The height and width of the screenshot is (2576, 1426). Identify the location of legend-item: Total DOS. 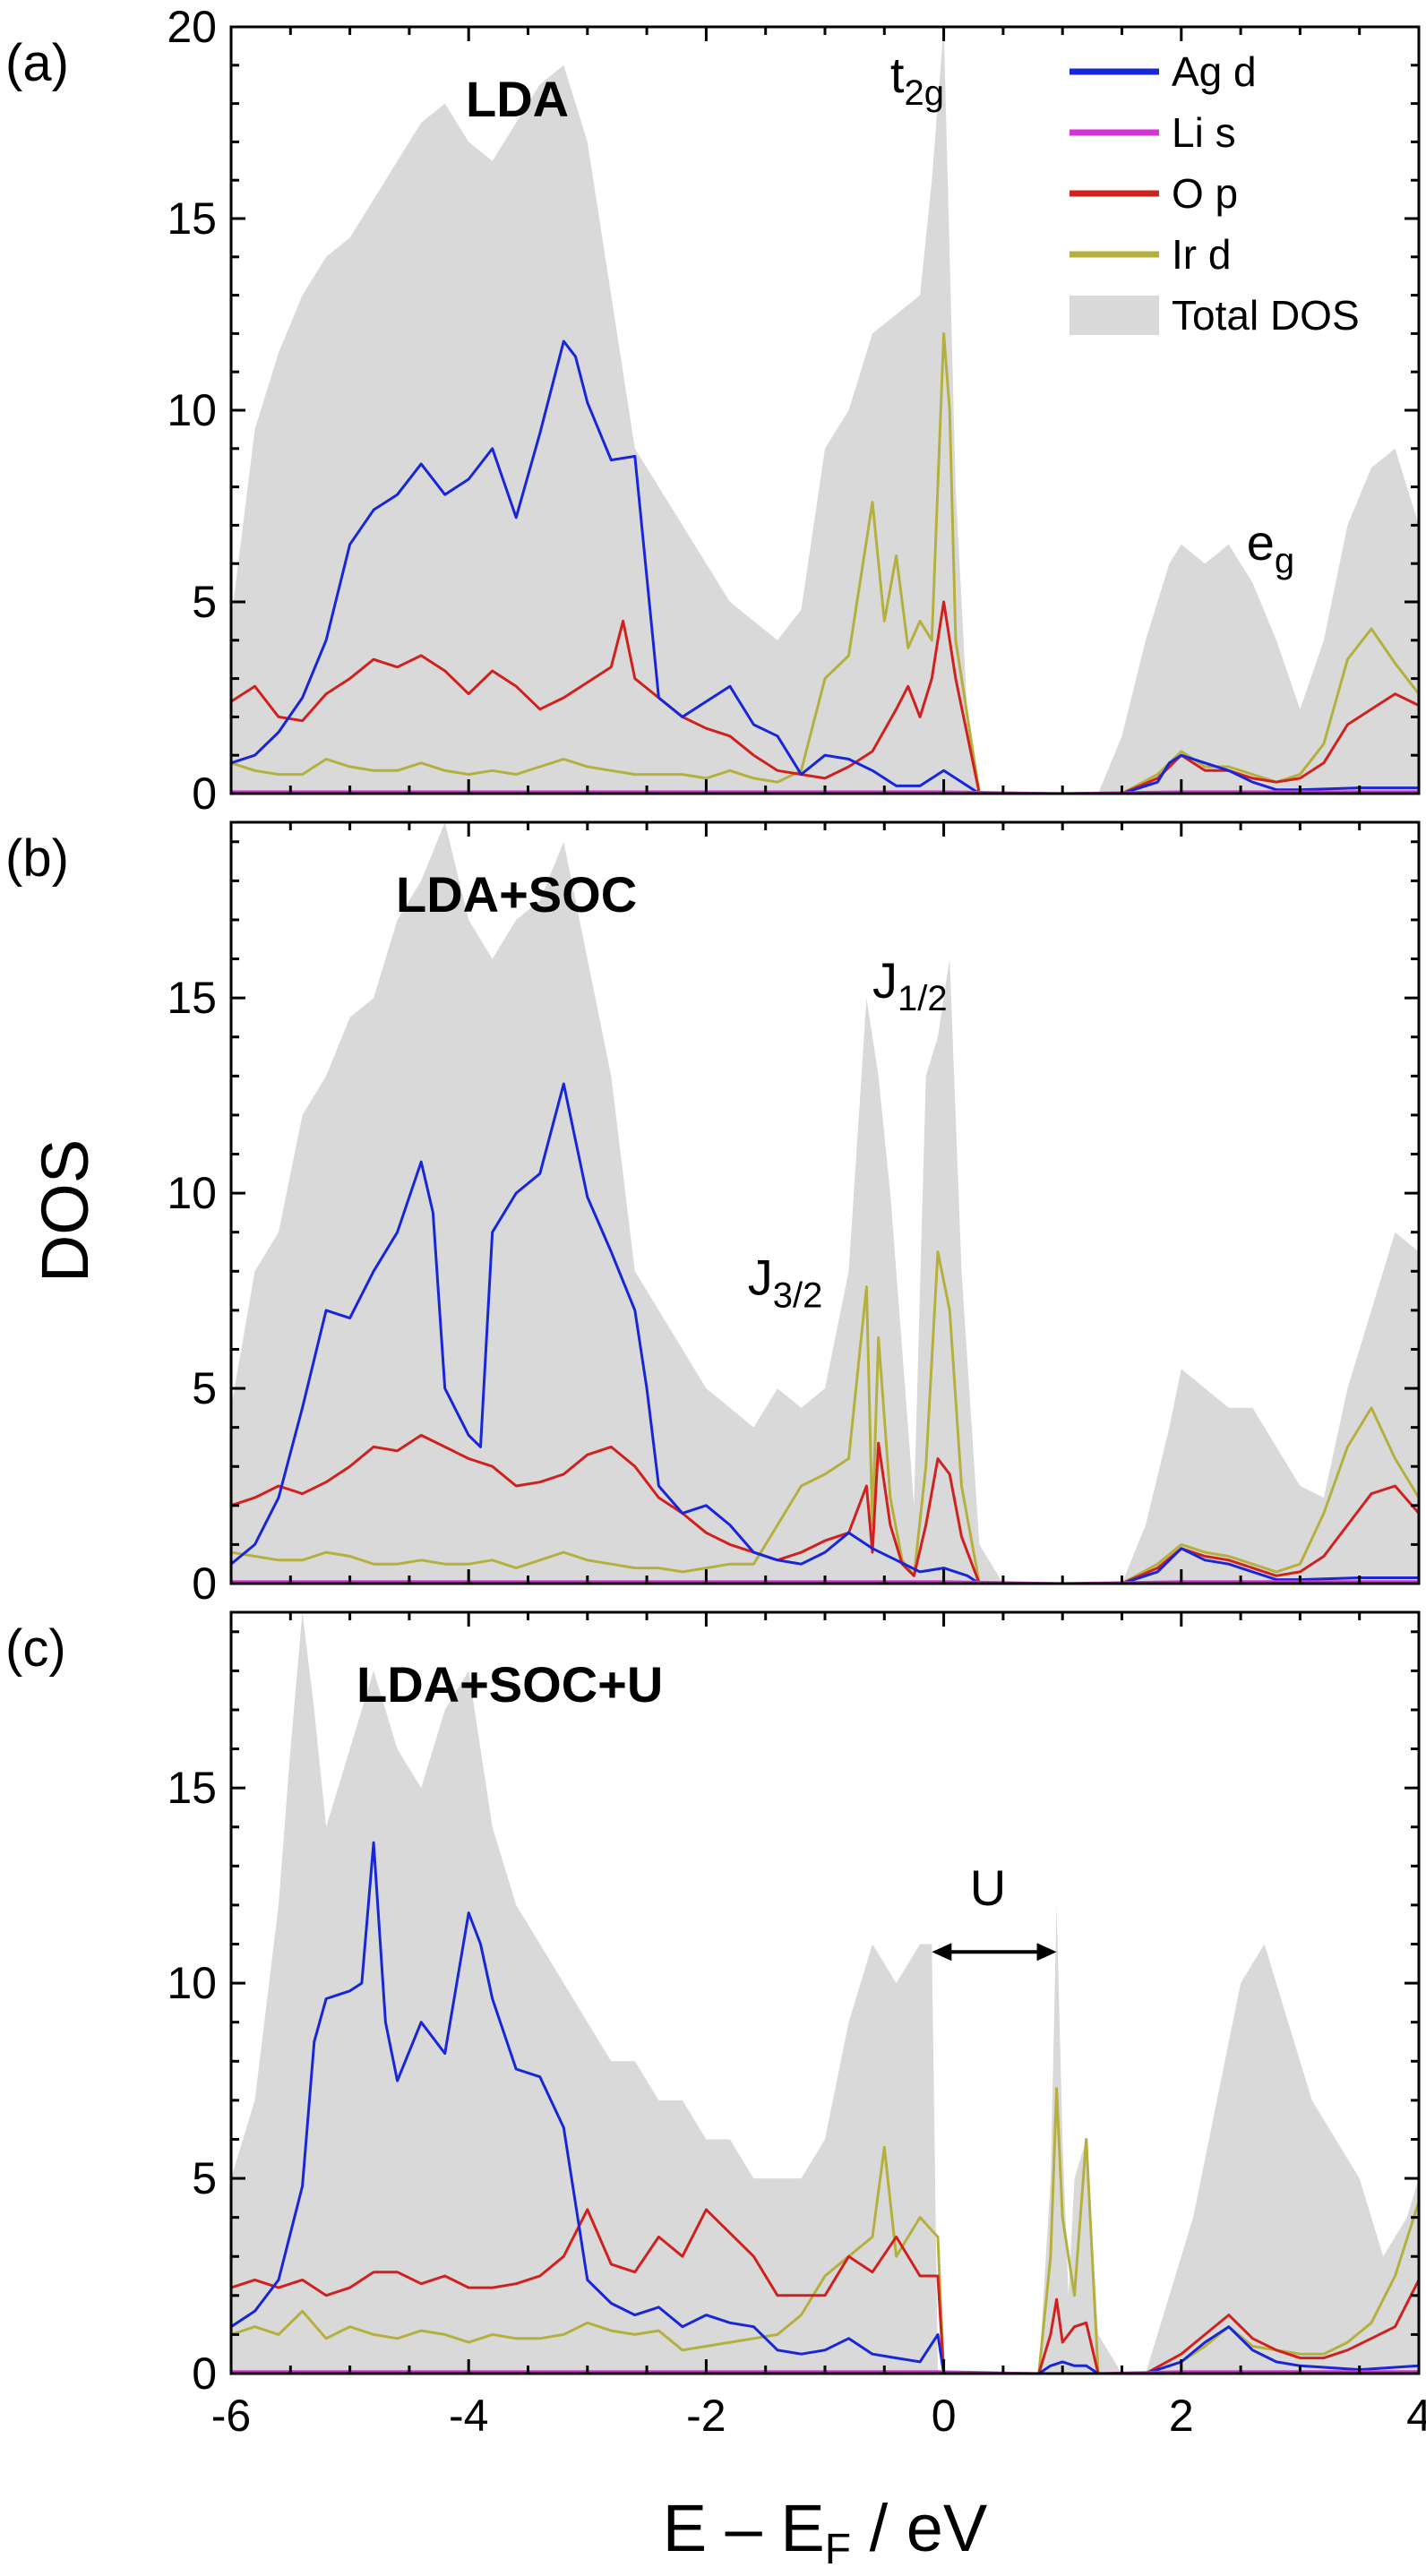
(1215, 315).